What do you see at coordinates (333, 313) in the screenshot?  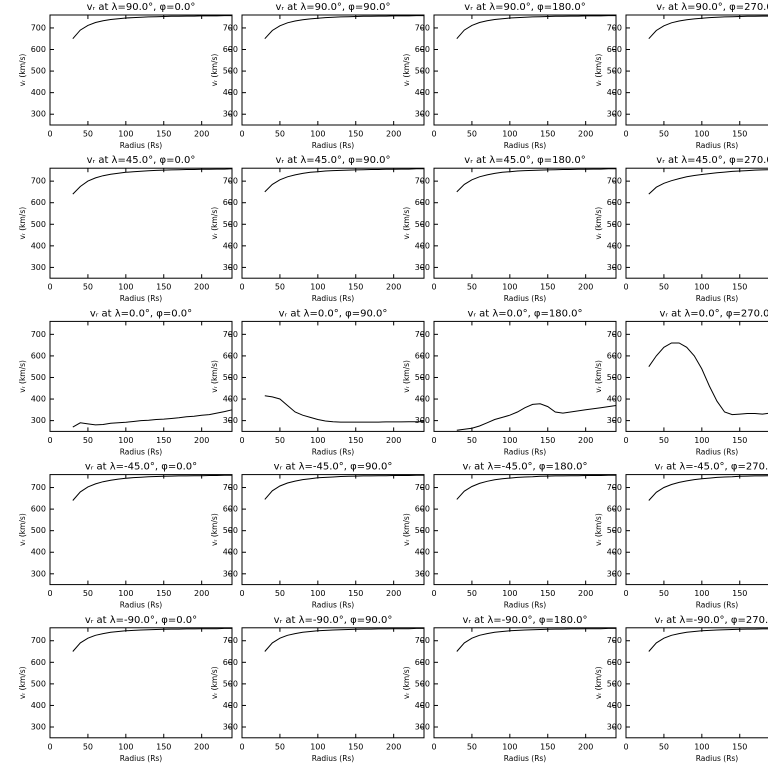 I see `chart-title: vᵣ at λ=0.0°, φ=90.0°` at bounding box center [333, 313].